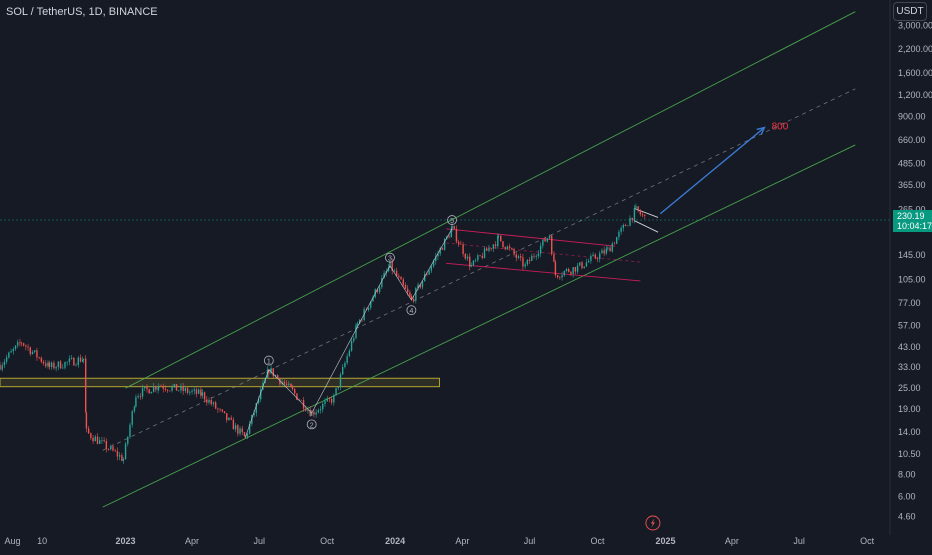 This screenshot has width=932, height=555. Describe the element at coordinates (909, 388) in the screenshot. I see `y-tick-label: 25.00` at that location.